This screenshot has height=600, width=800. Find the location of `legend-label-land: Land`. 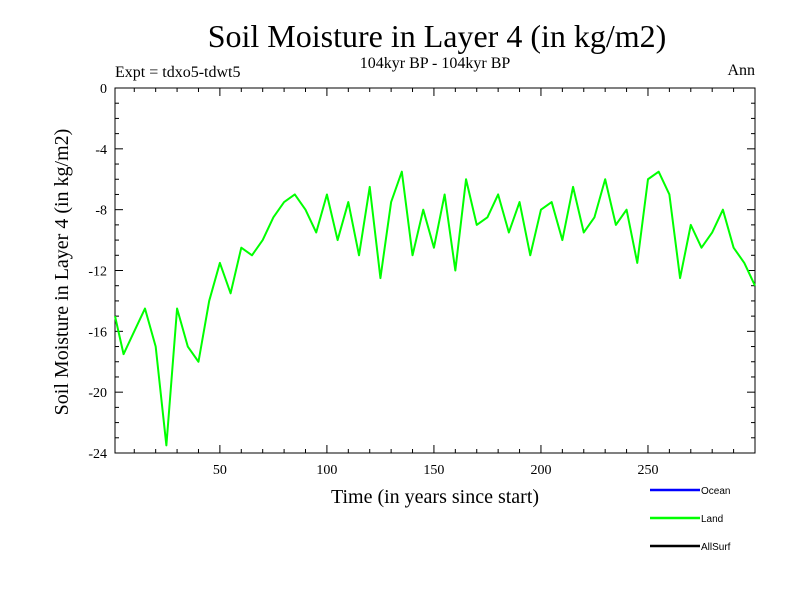

legend-label-land: Land is located at coordinates (712, 519).